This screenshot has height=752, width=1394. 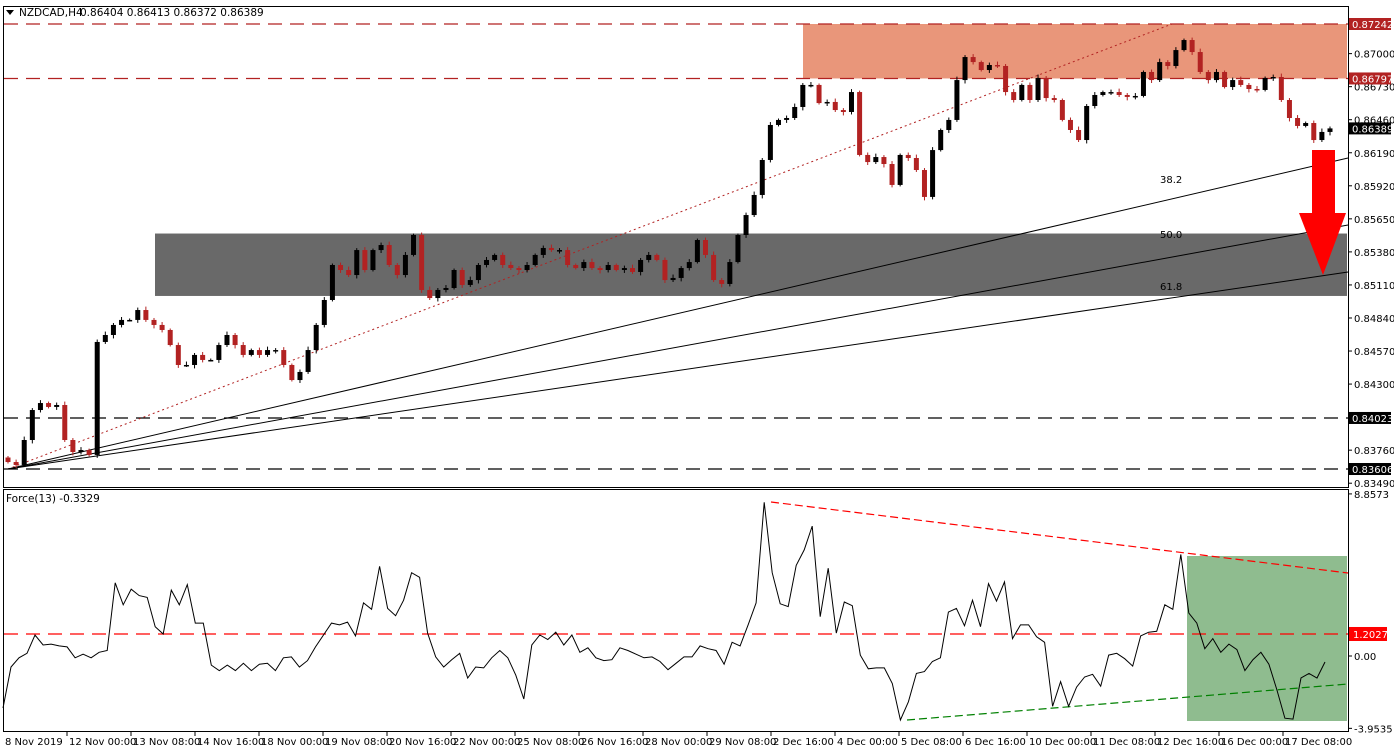 I want to click on ohlc-label: 0.86404 0.86413 0.86372 0.86389, so click(x=172, y=13).